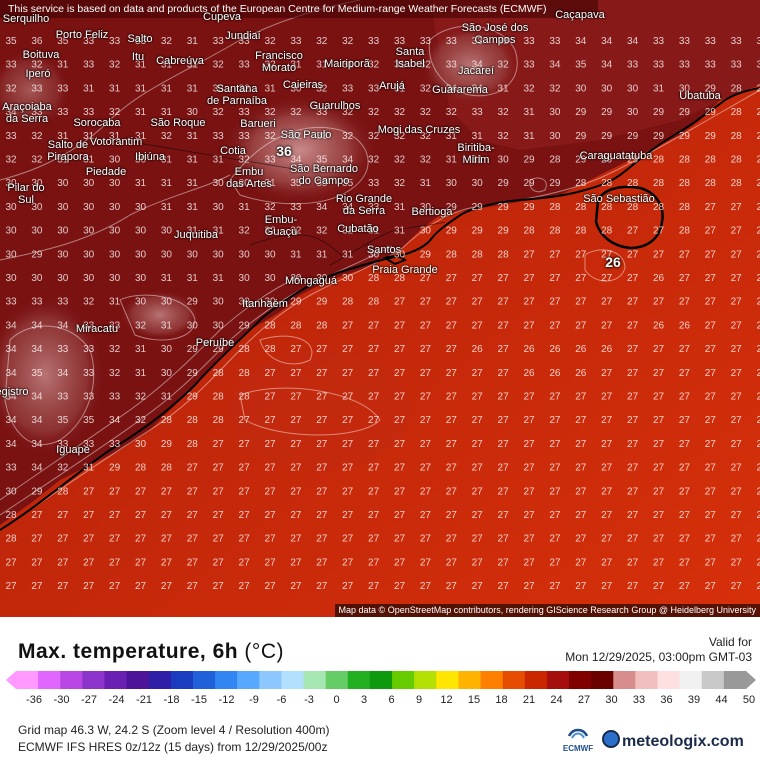  What do you see at coordinates (364, 700) in the screenshot?
I see `scale-tick-label: 3` at bounding box center [364, 700].